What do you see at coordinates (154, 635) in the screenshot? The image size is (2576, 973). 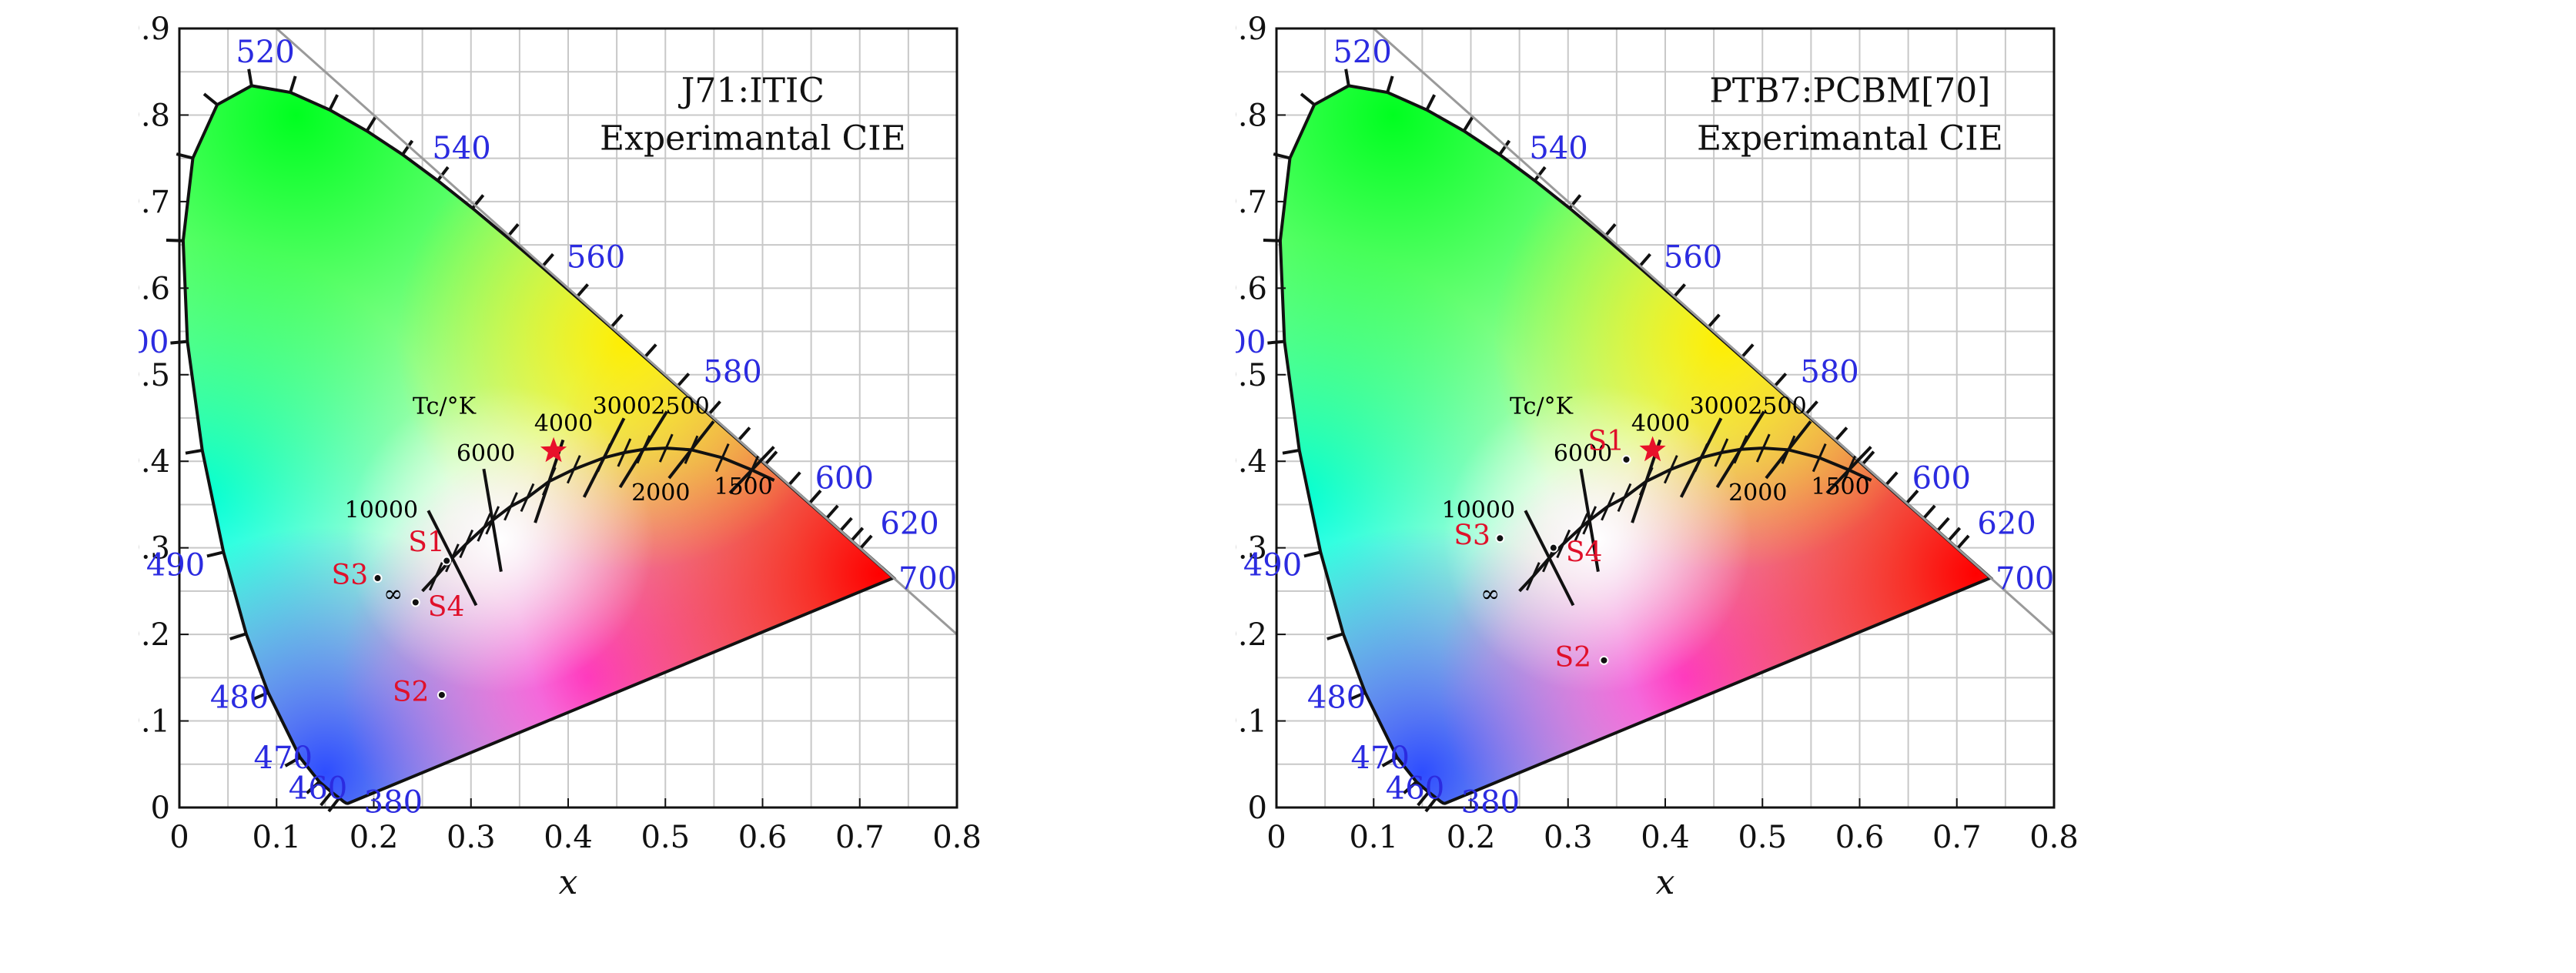 I see `y-tick-label: 0.2` at bounding box center [154, 635].